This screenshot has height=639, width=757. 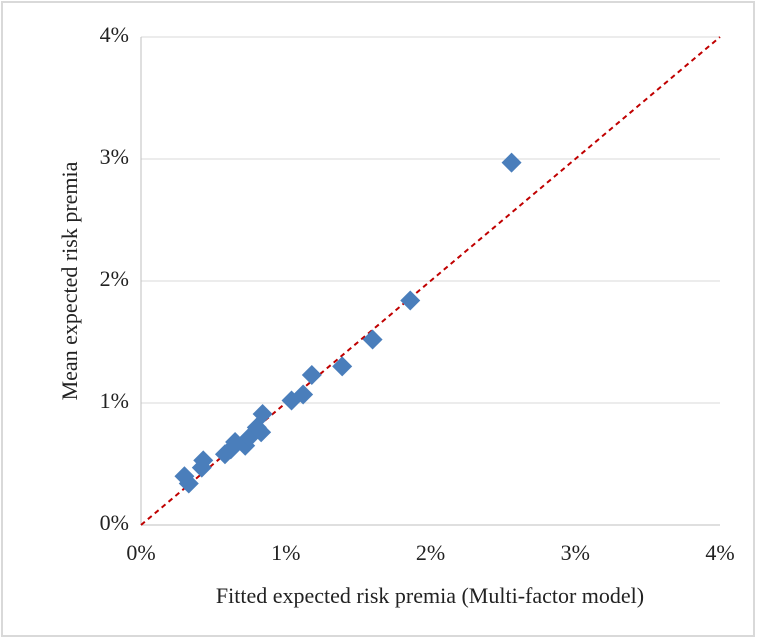 I want to click on y-tick-label: 1%, so click(x=114, y=400).